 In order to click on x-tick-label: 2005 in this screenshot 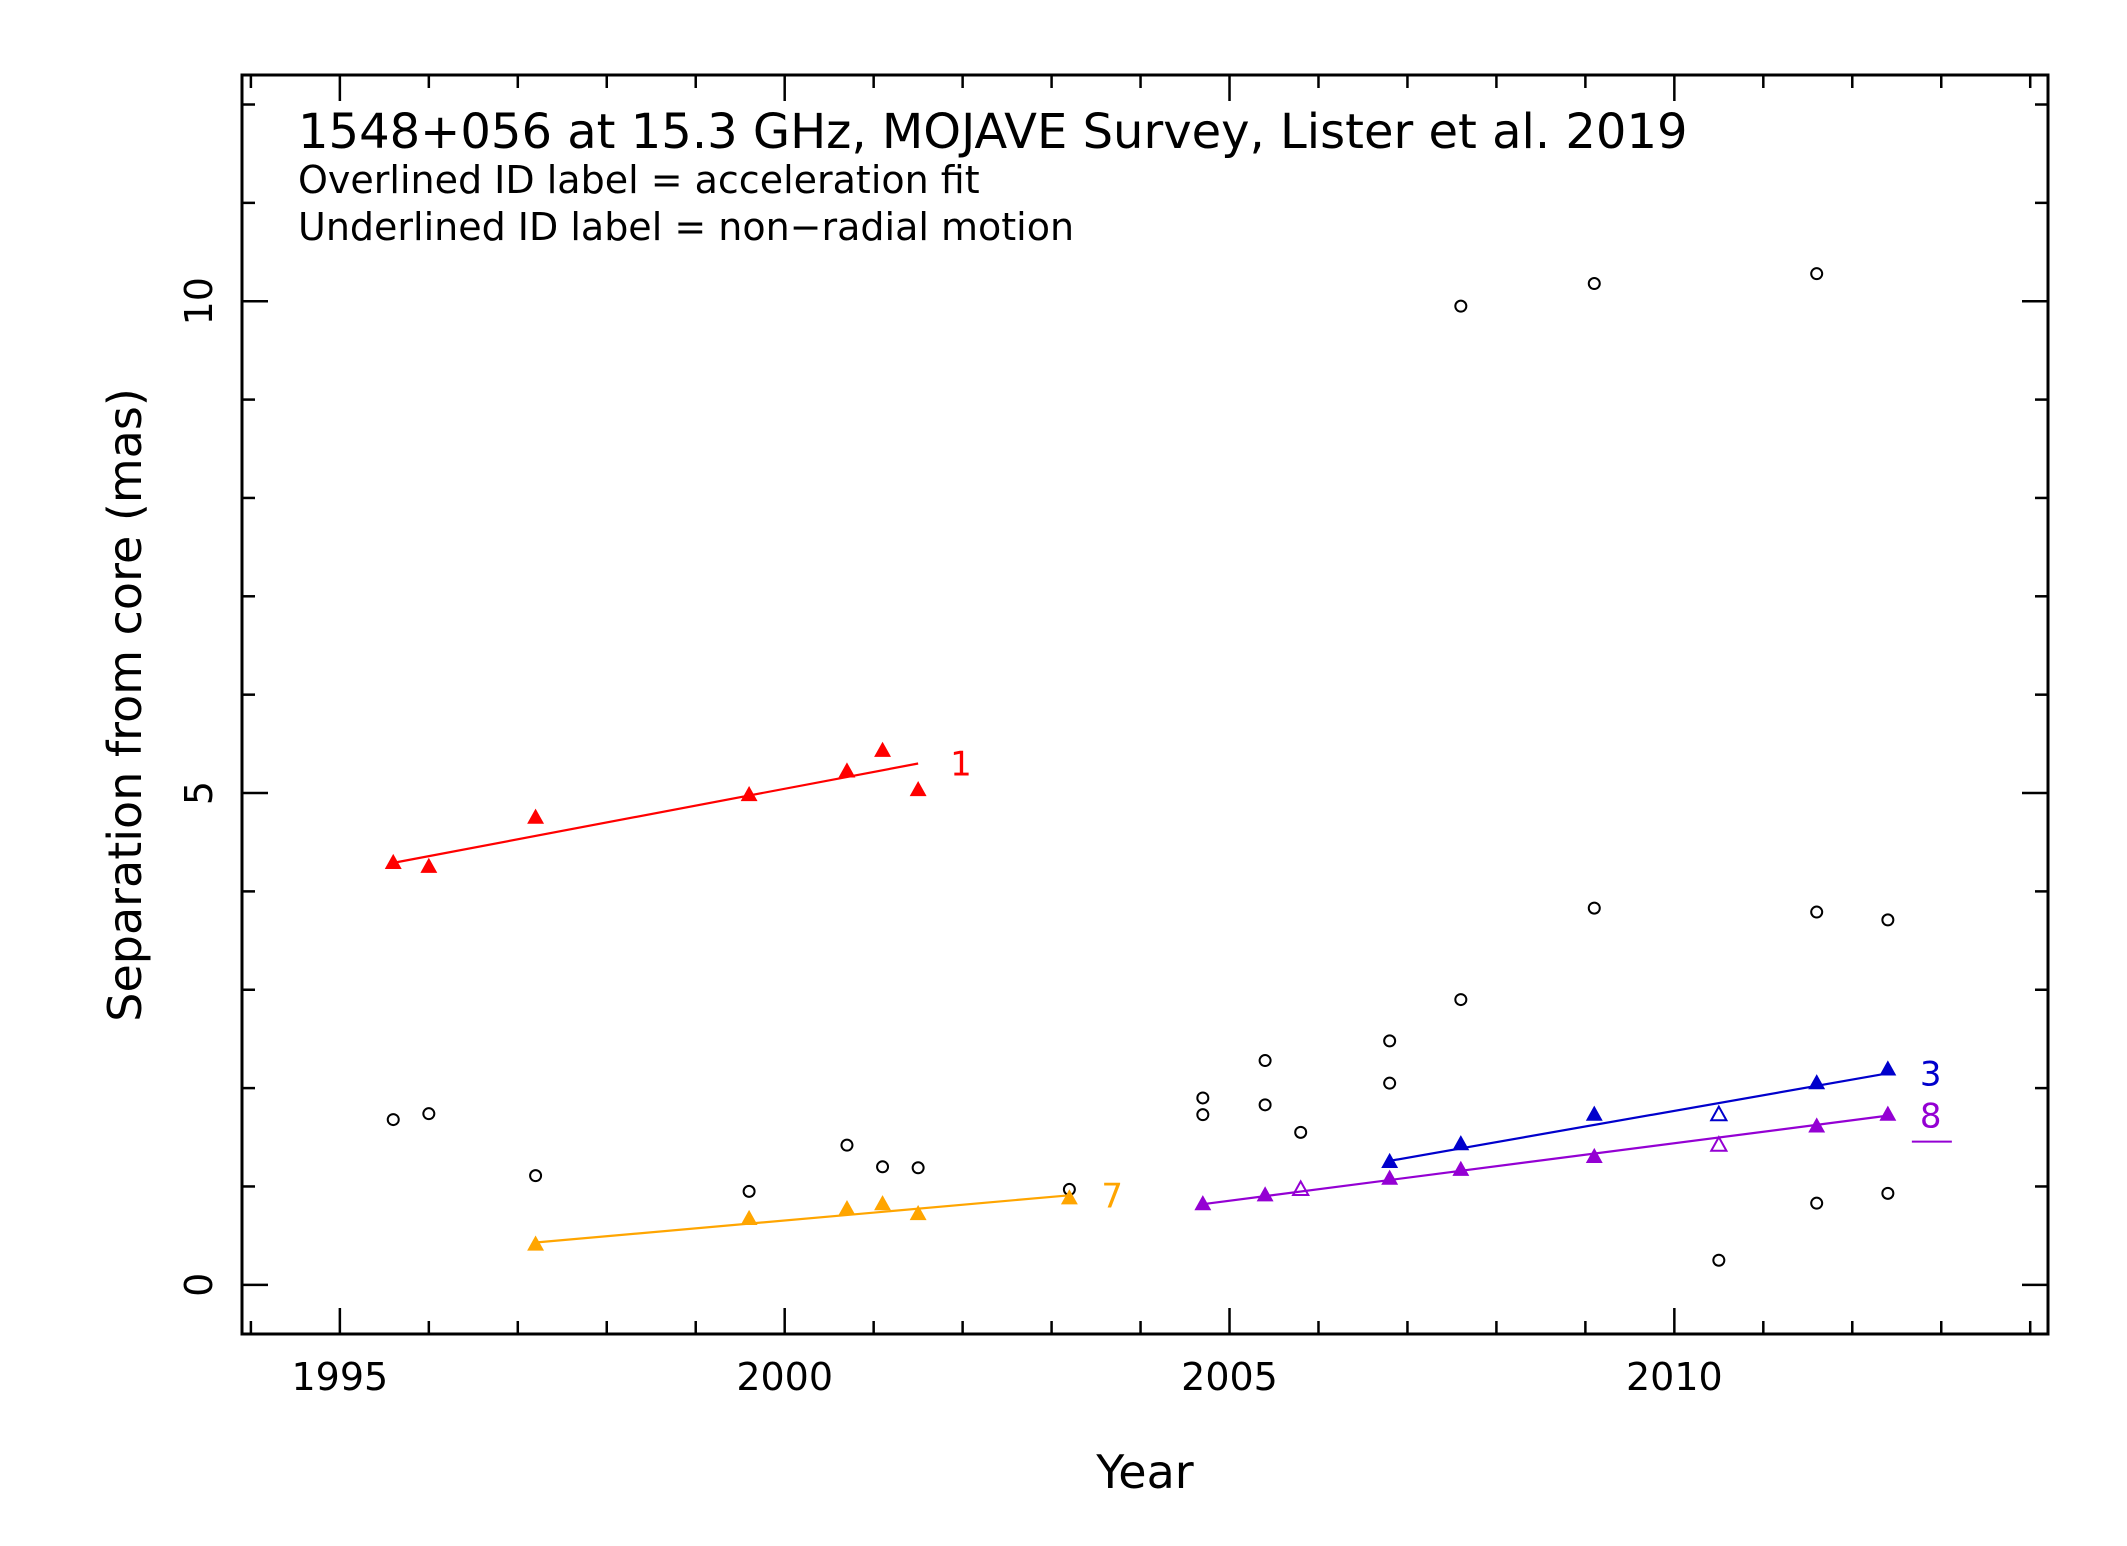, I will do `click(1229, 1377)`.